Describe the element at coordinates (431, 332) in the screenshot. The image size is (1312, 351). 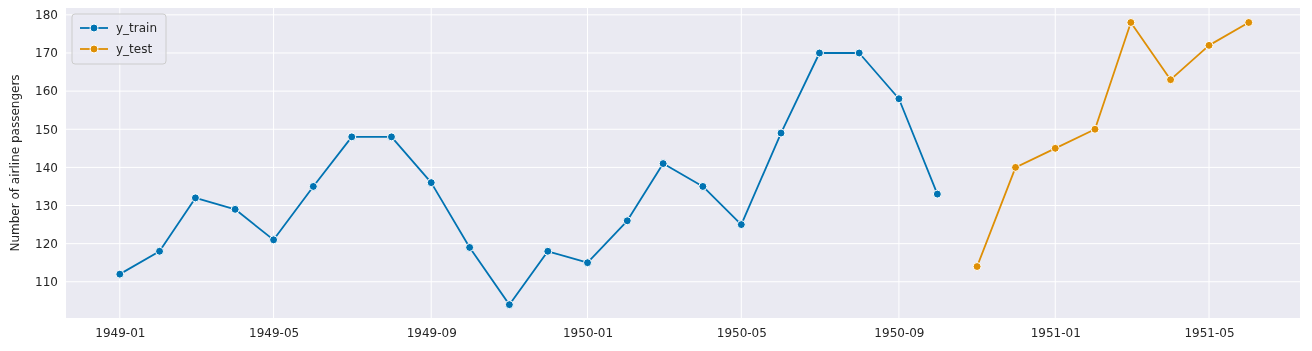
I see `x-tick-label: 1949-09` at that location.